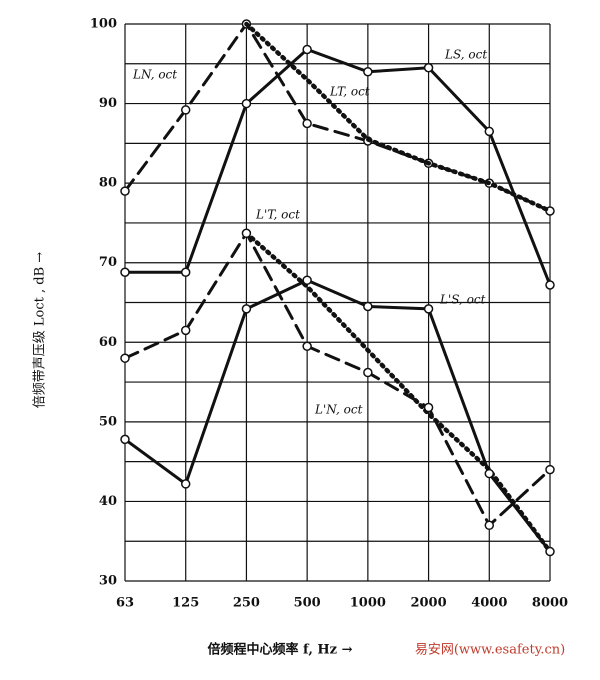 The width and height of the screenshot is (600, 680). I want to click on x-tick-label: 500, so click(307, 603).